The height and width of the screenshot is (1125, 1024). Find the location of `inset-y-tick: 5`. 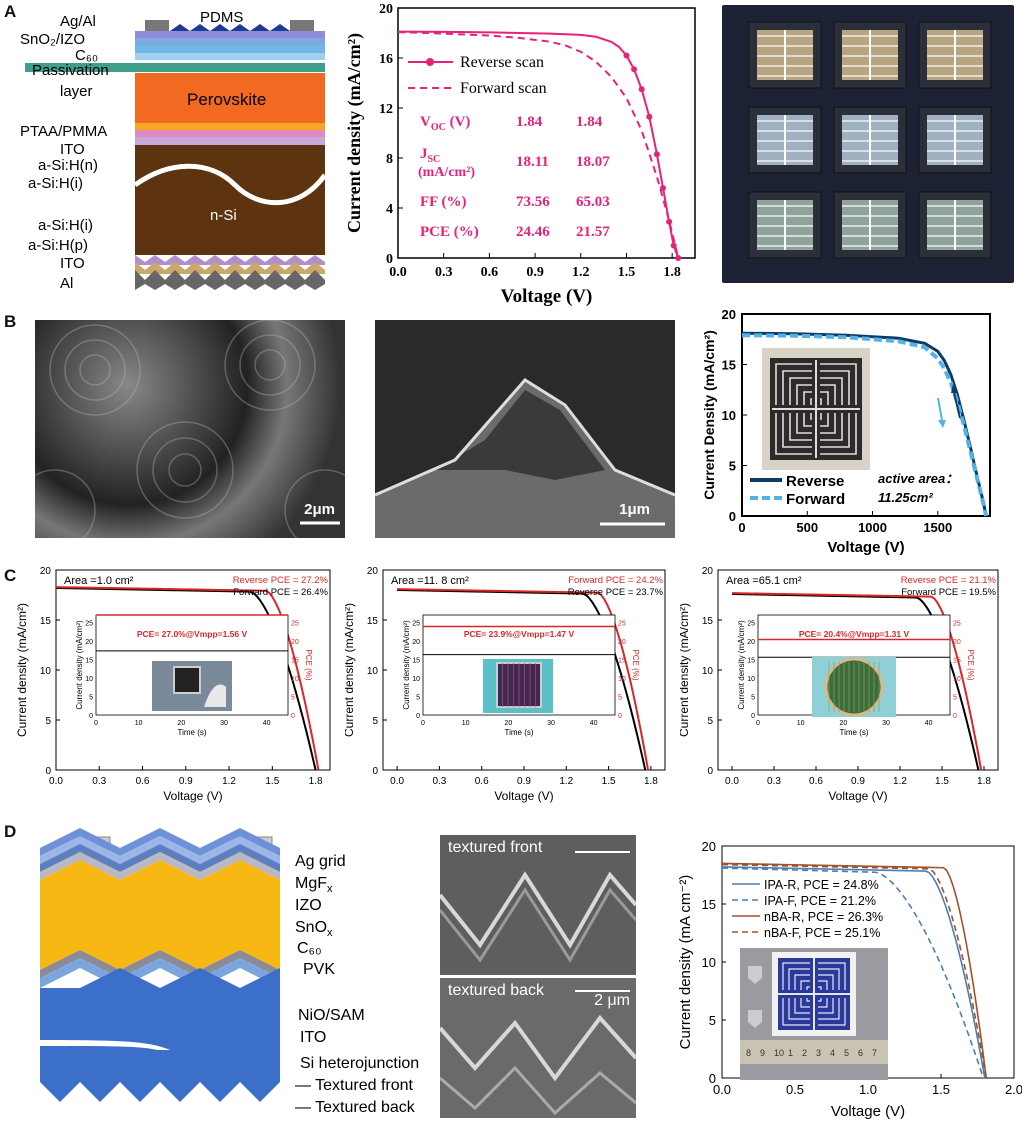

inset-y-tick: 5 is located at coordinates (418, 697).